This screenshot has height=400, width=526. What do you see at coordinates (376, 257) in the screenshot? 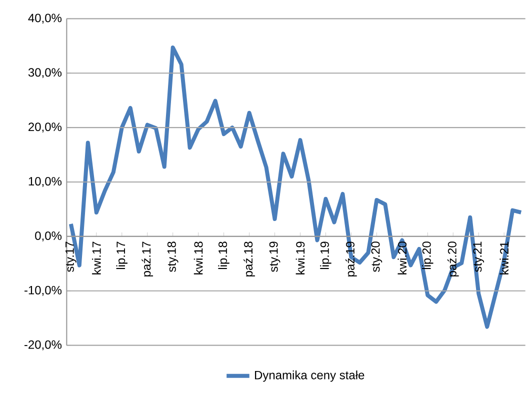
I see `x-tick-label: sty.20` at bounding box center [376, 257].